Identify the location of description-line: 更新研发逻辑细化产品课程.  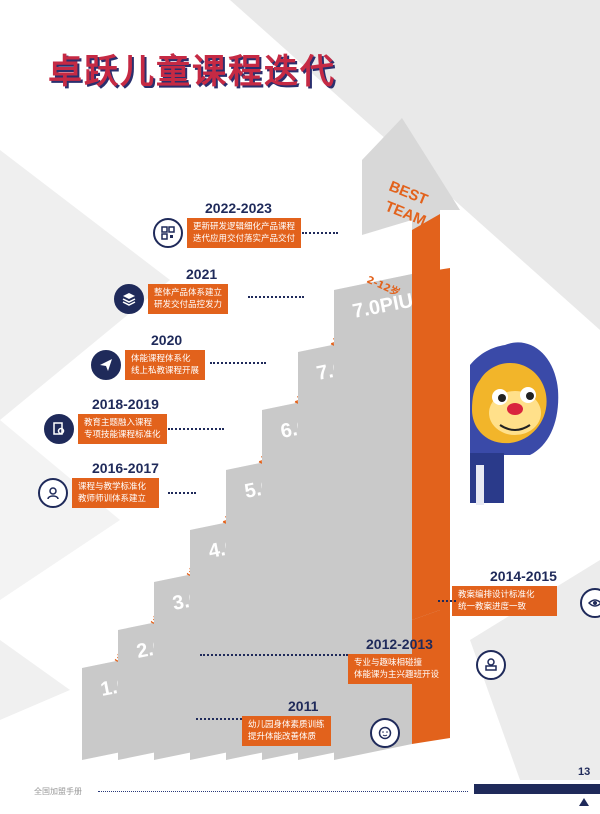
(244, 227).